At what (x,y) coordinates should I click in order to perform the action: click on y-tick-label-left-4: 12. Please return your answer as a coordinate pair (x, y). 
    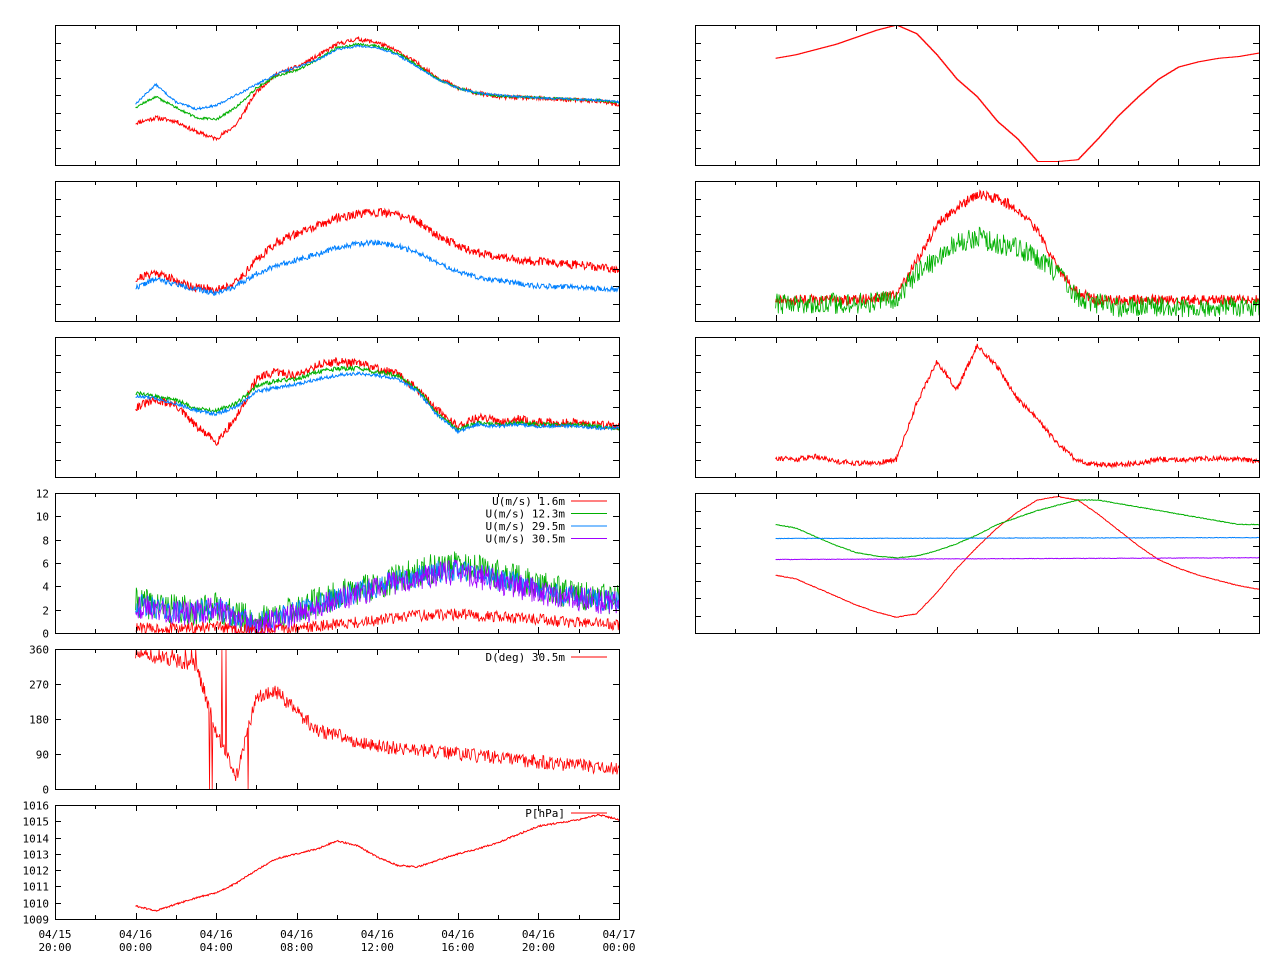
    Looking at the image, I should click on (42, 494).